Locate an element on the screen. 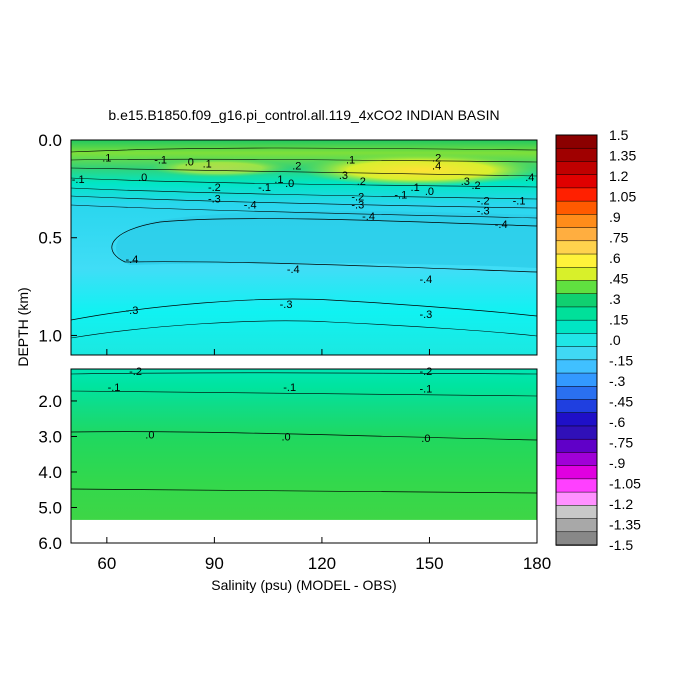 This screenshot has height=700, width=700. y-tick-label: 6.0 is located at coordinates (50, 543).